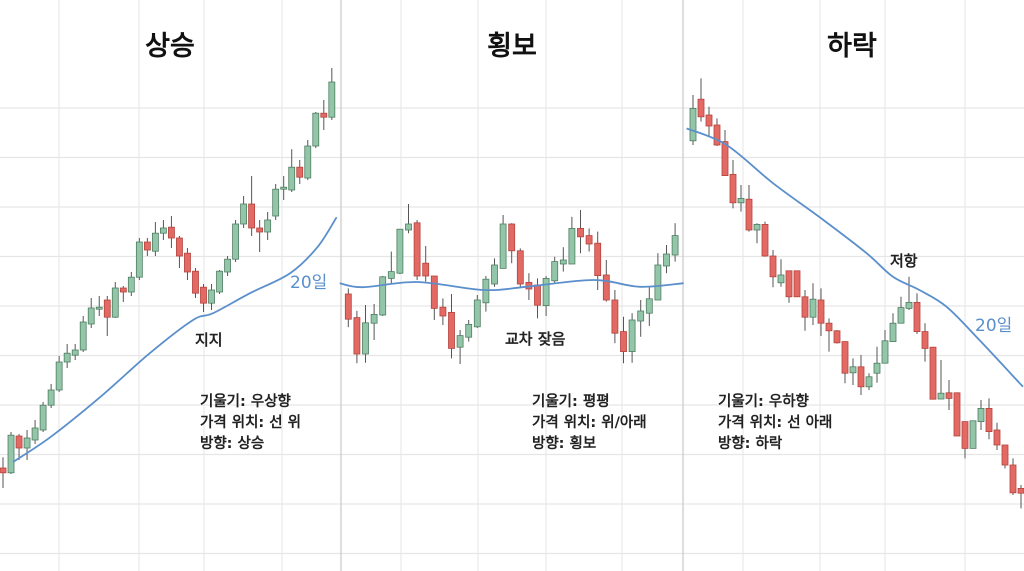  Describe the element at coordinates (535, 339) in the screenshot. I see `annotation-frequent-crossing: 교차 잦음` at that location.